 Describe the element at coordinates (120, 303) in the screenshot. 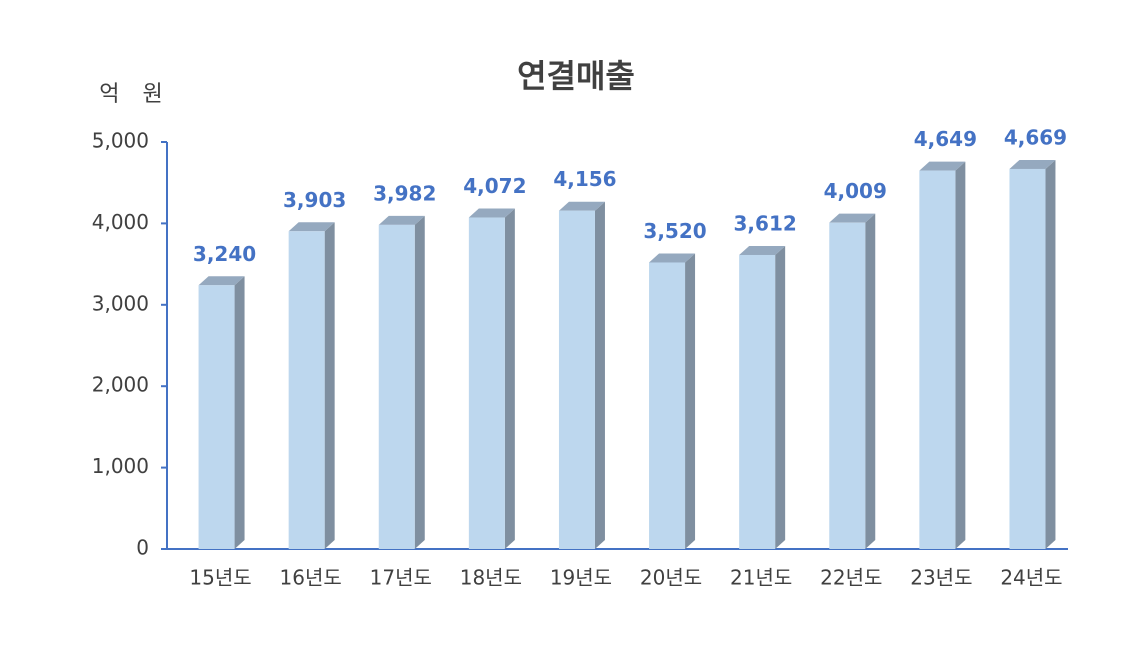

I see `y-tick-label: 3,000` at that location.